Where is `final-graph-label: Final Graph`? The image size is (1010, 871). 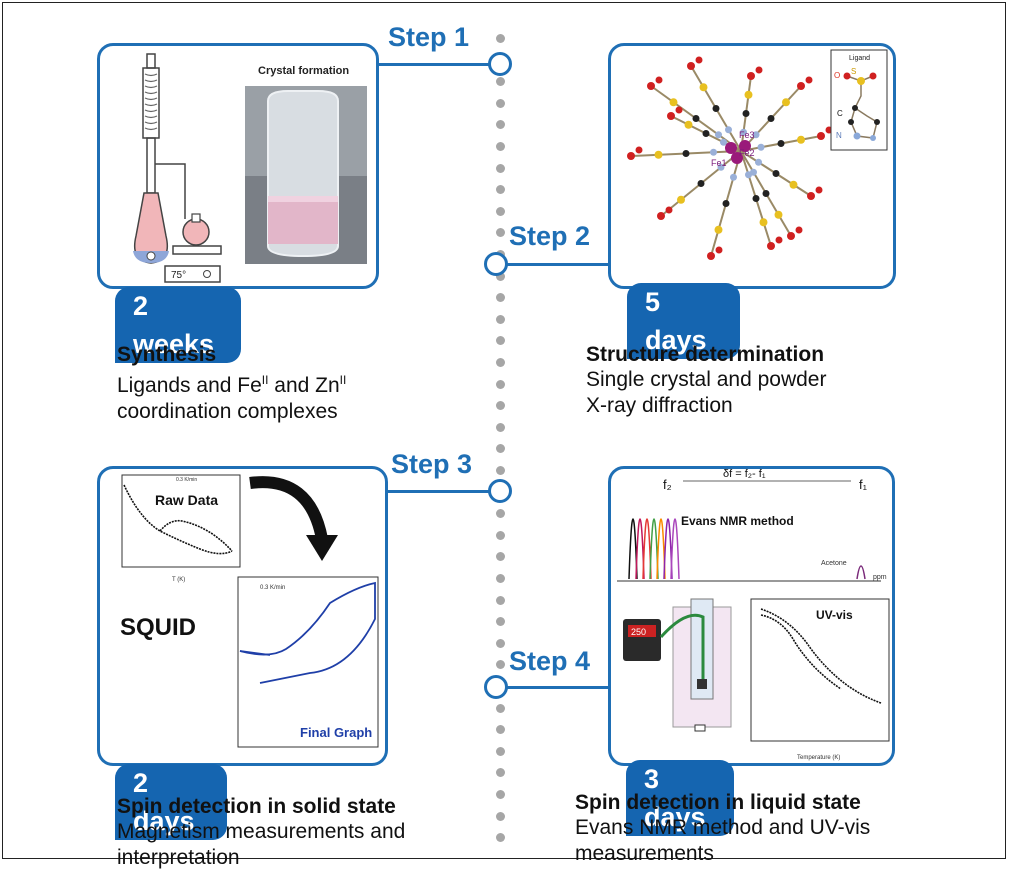
final-graph-label: Final Graph is located at coordinates (336, 732).